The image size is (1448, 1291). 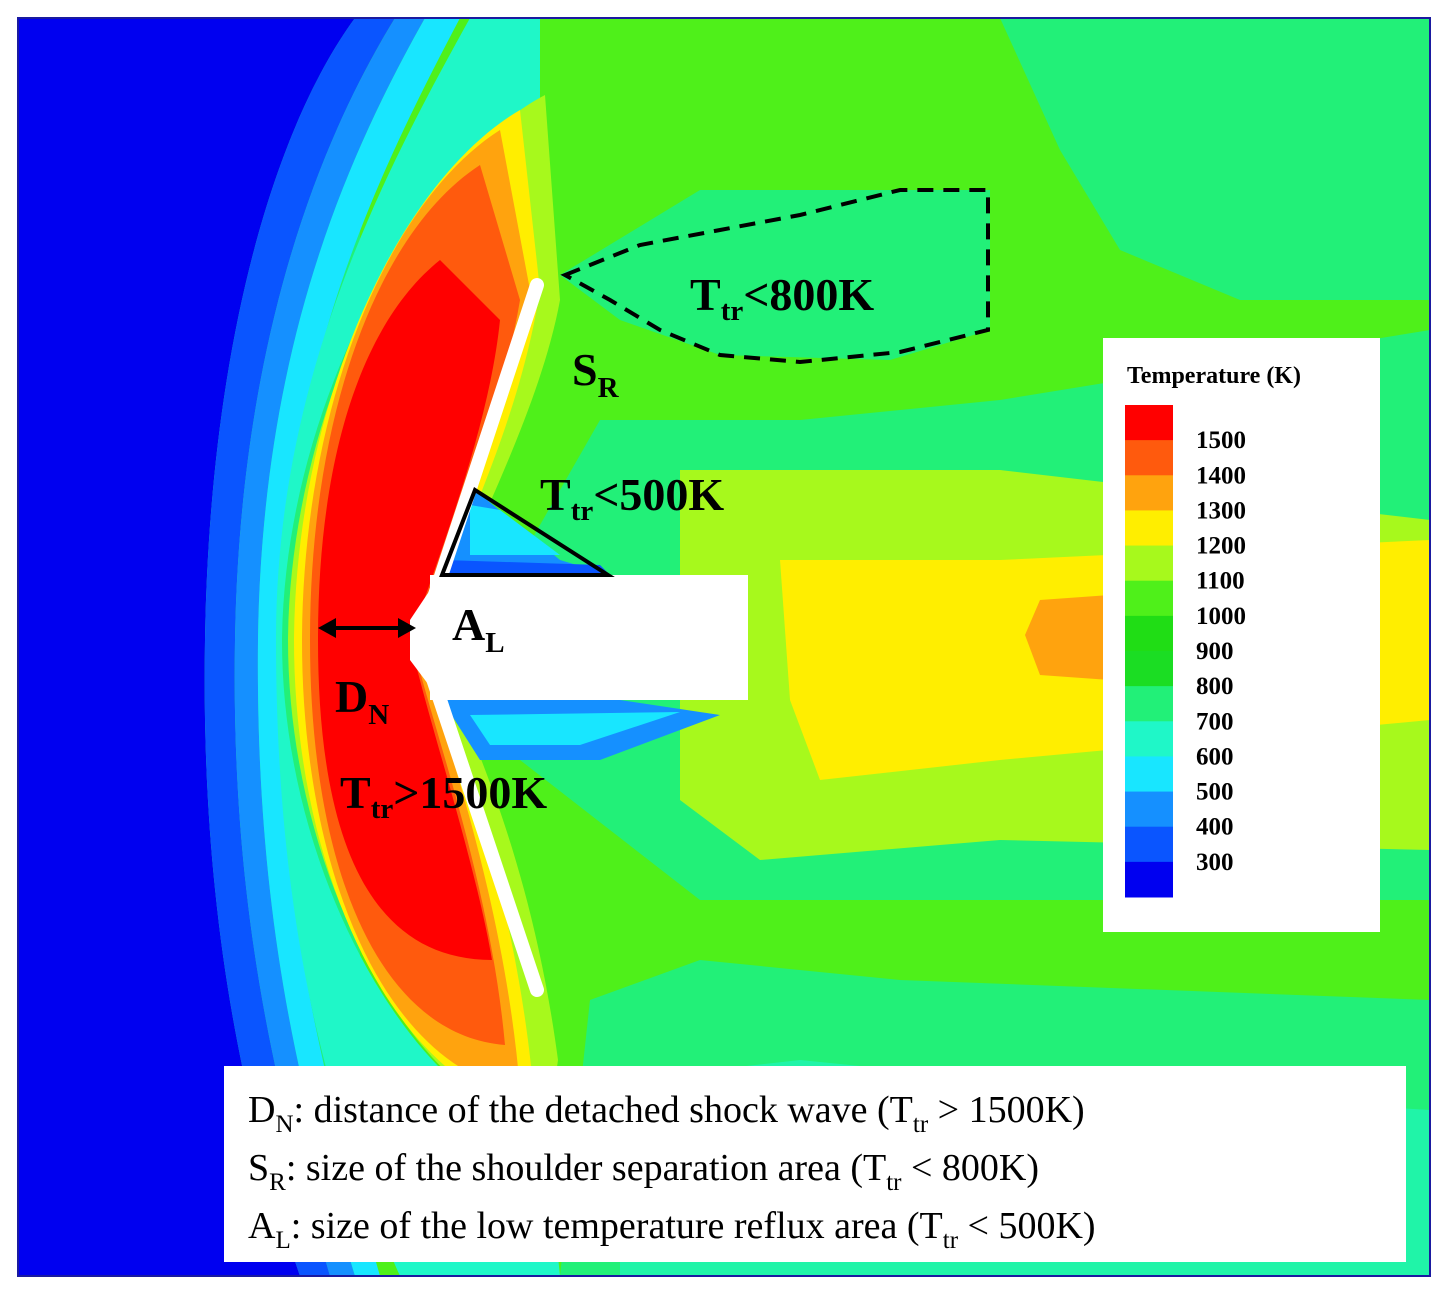 What do you see at coordinates (1221, 440) in the screenshot?
I see `legend-tick-label: 1500` at bounding box center [1221, 440].